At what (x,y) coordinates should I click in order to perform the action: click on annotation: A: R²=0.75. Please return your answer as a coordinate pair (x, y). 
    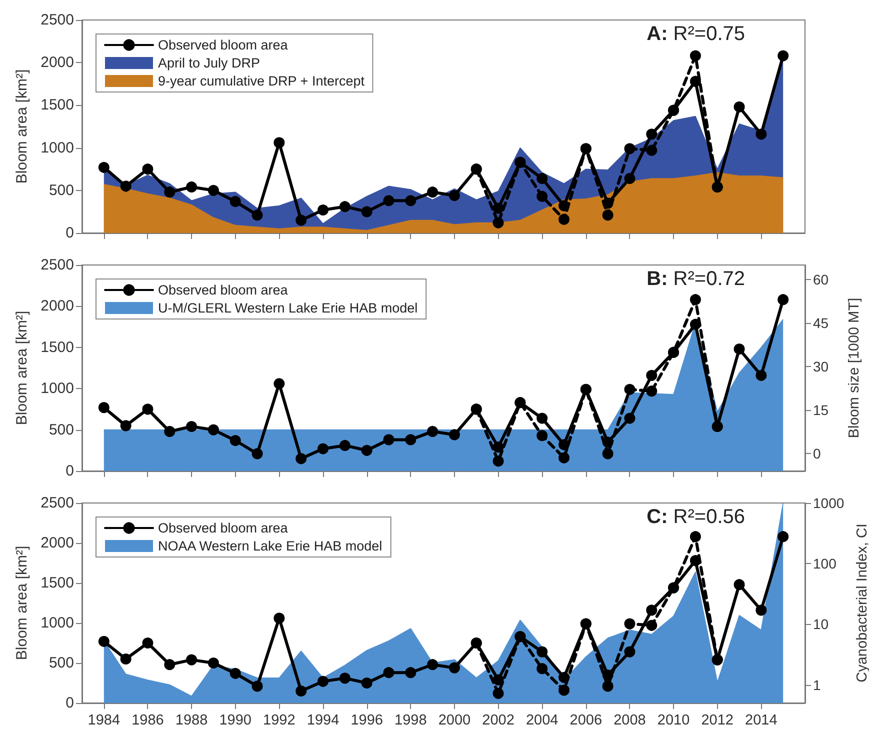
    Looking at the image, I should click on (695, 34).